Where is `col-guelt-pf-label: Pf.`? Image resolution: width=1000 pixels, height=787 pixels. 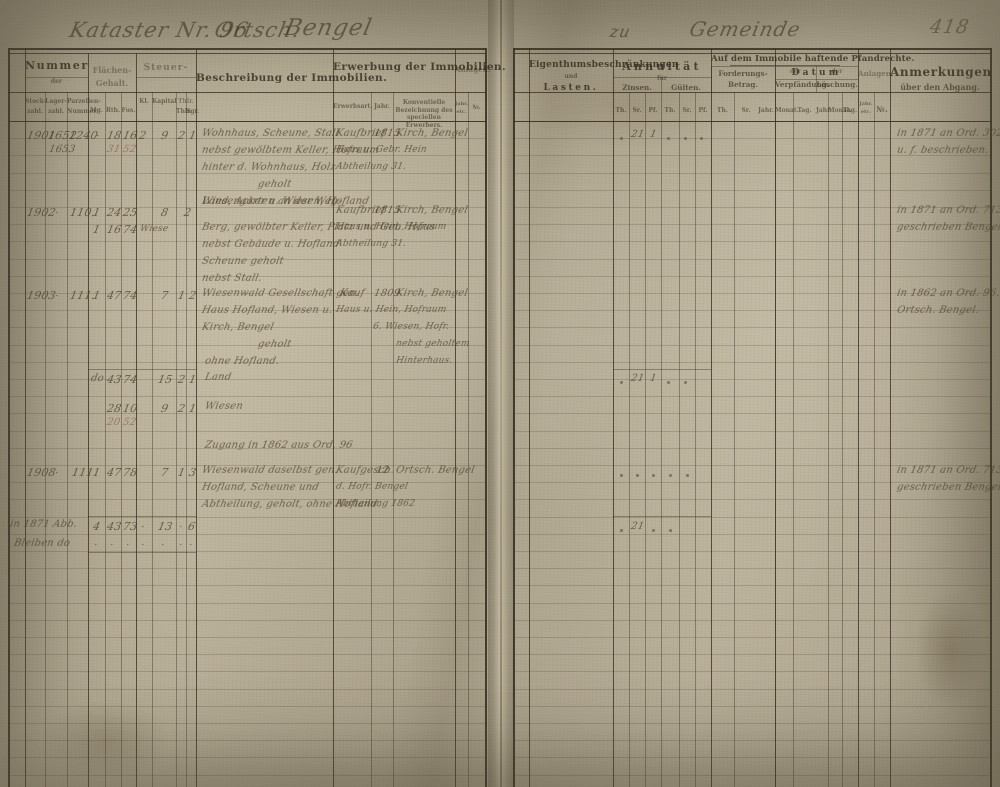
col-guelt-pf-label: Pf. is located at coordinates (703, 110).